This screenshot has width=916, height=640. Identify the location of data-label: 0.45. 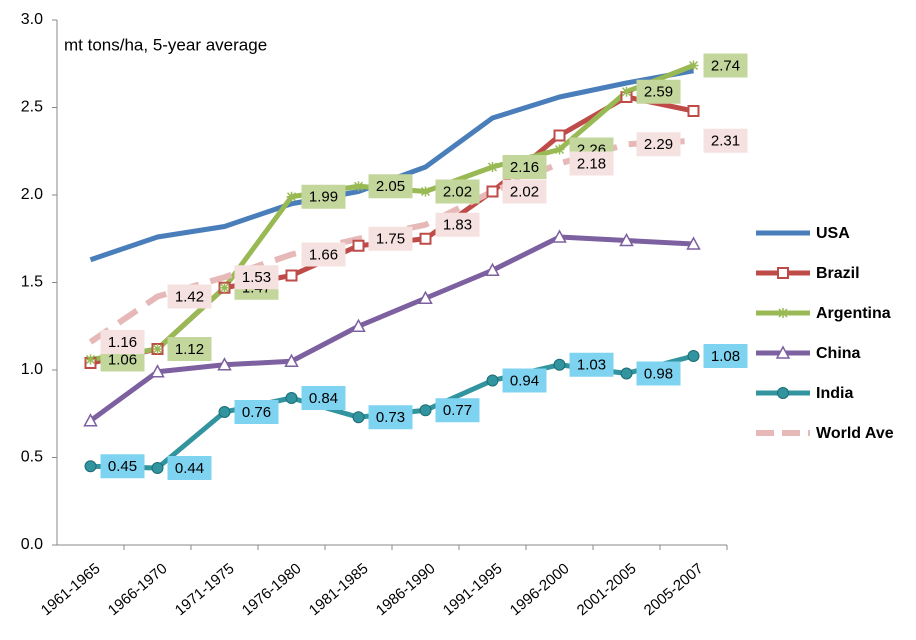
(122, 466).